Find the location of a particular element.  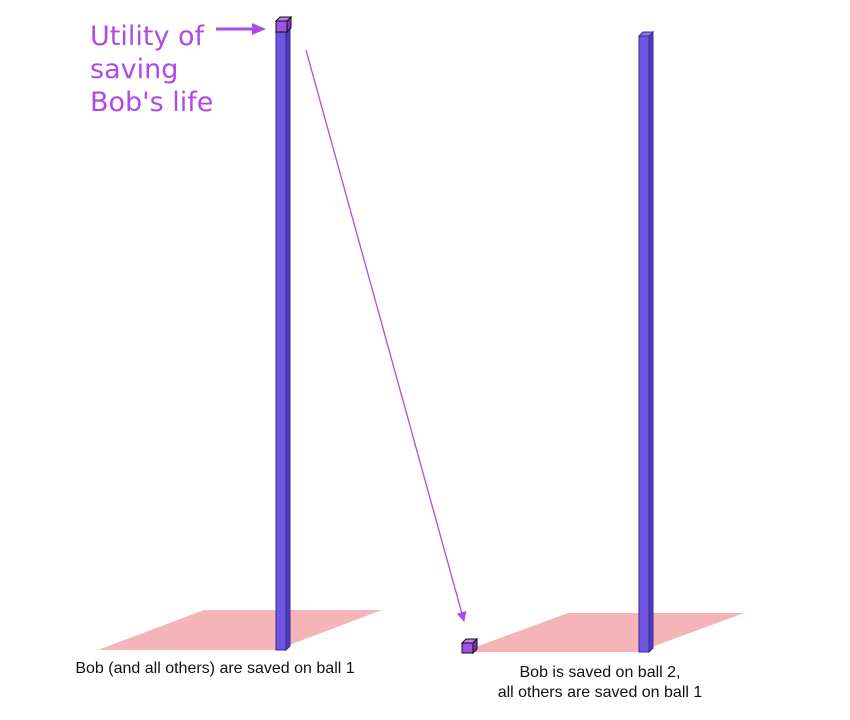

bob-utility-cube-left is located at coordinates (283, 24).